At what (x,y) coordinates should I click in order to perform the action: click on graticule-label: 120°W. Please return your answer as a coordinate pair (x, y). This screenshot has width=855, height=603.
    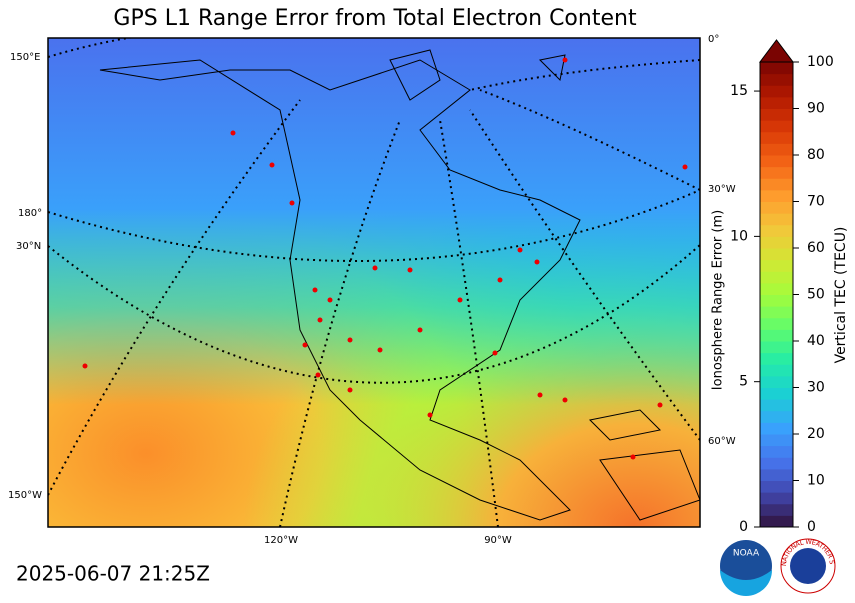
    Looking at the image, I should click on (281, 540).